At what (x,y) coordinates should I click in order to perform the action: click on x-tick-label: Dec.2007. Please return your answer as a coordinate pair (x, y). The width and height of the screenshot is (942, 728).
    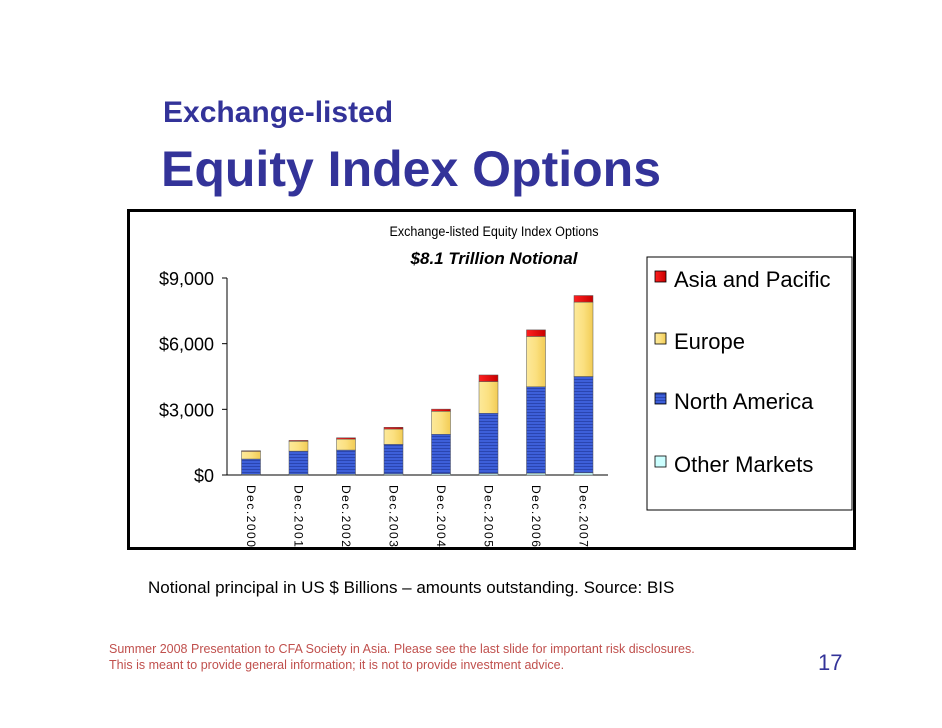
    Looking at the image, I should click on (584, 516).